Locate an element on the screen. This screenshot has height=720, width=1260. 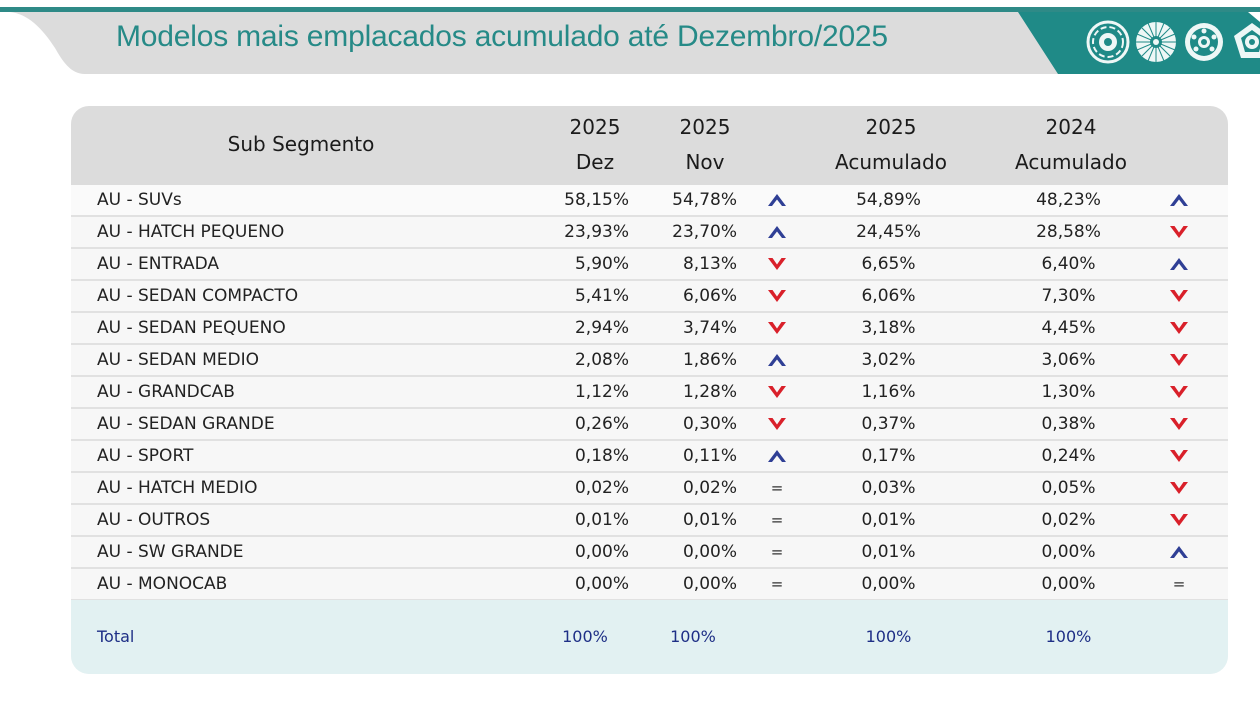
segment-name: AU - SEDAN MEDIO is located at coordinates (178, 360).